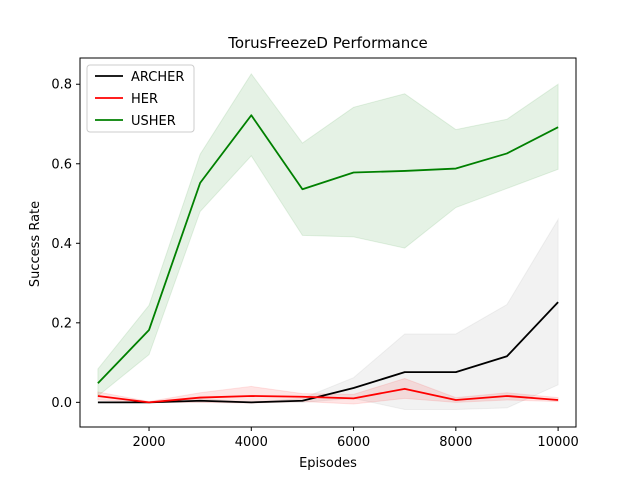 This screenshot has width=640, height=480. What do you see at coordinates (327, 43) in the screenshot?
I see `chart-title: TorusFreezeD Performance` at bounding box center [327, 43].